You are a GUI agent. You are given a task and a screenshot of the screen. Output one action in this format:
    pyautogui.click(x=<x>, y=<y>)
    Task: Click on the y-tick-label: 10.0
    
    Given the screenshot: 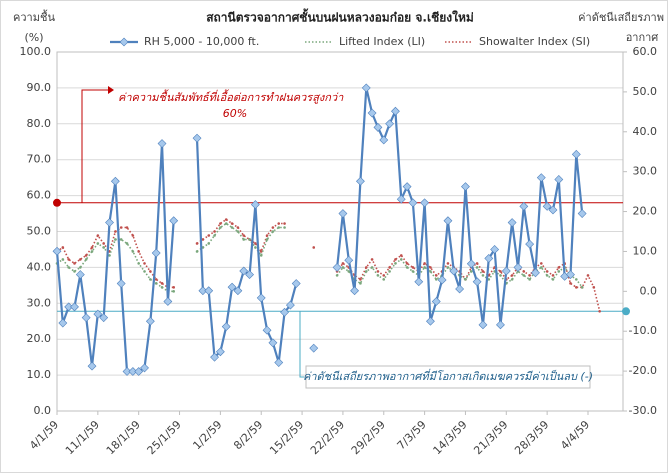 What is the action you would take?
    pyautogui.click(x=39, y=374)
    